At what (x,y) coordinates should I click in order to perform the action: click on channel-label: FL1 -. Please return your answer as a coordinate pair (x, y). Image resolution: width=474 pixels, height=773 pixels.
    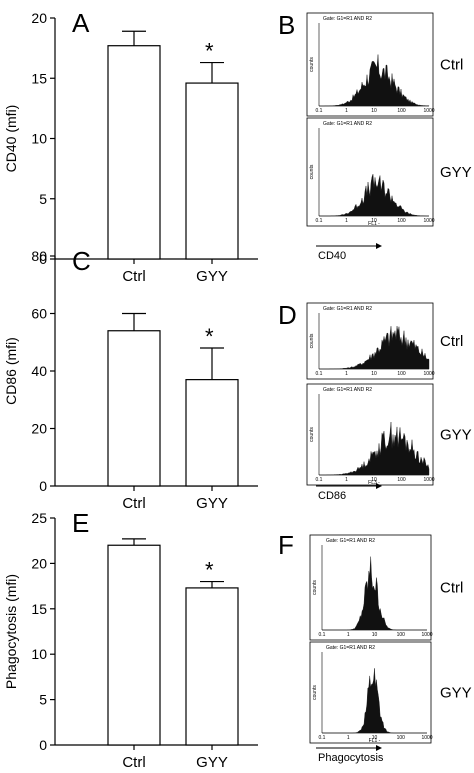
    Looking at the image, I should click on (375, 741).